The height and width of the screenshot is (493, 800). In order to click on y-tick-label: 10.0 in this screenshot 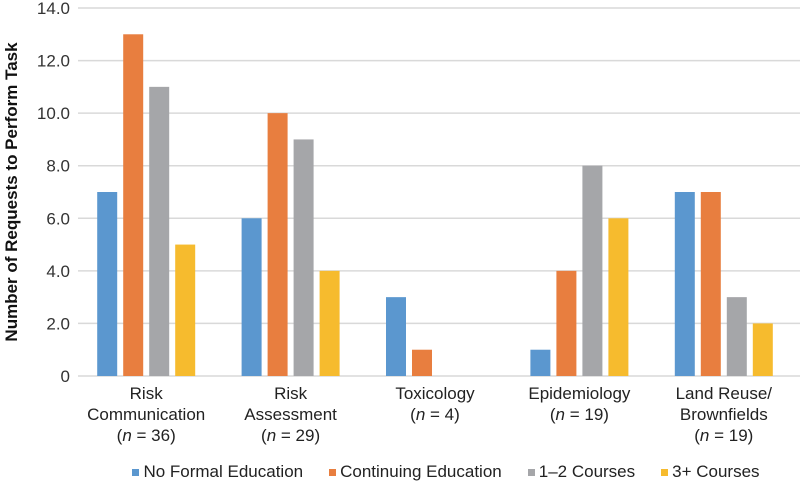, I will do `click(53, 113)`.